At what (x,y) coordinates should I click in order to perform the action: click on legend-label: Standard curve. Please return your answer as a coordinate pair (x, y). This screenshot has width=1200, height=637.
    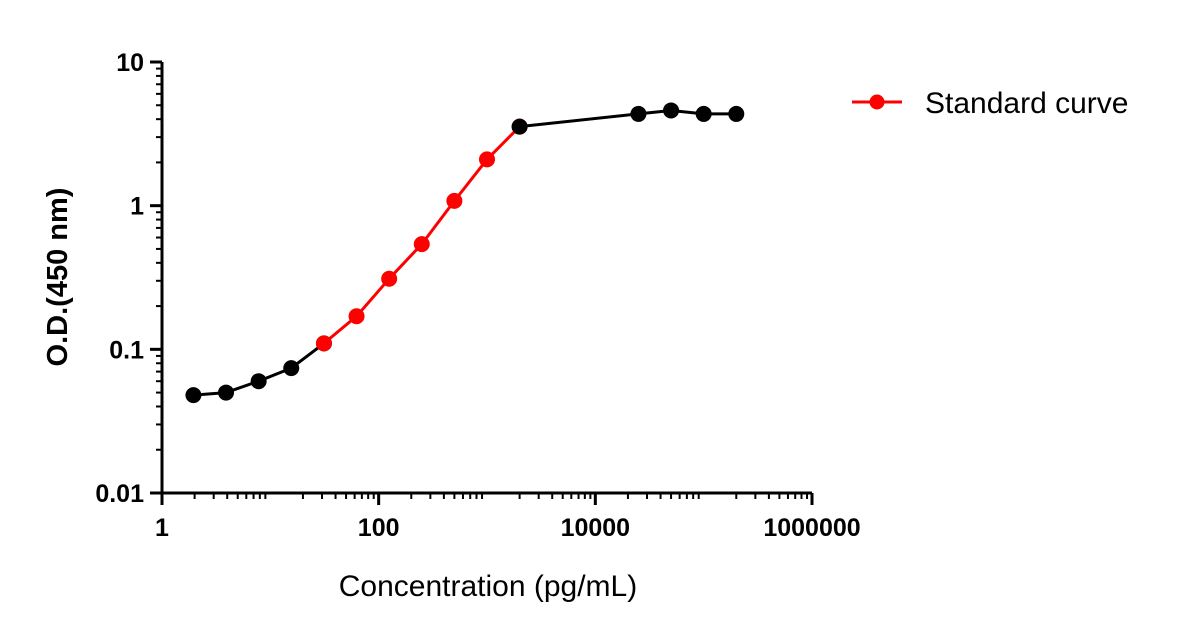
    Looking at the image, I should click on (1026, 103).